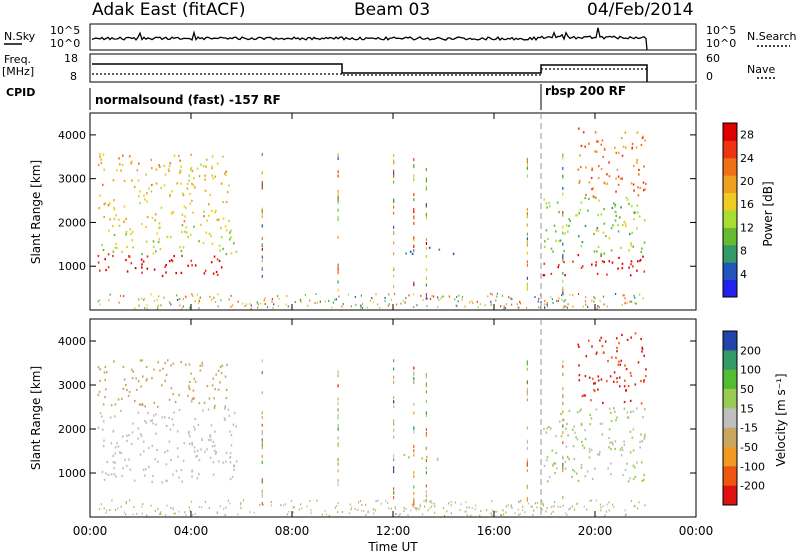 The width and height of the screenshot is (800, 554). Describe the element at coordinates (721, 30) in the screenshot. I see `sky-tick-top-right: 10^5` at that location.